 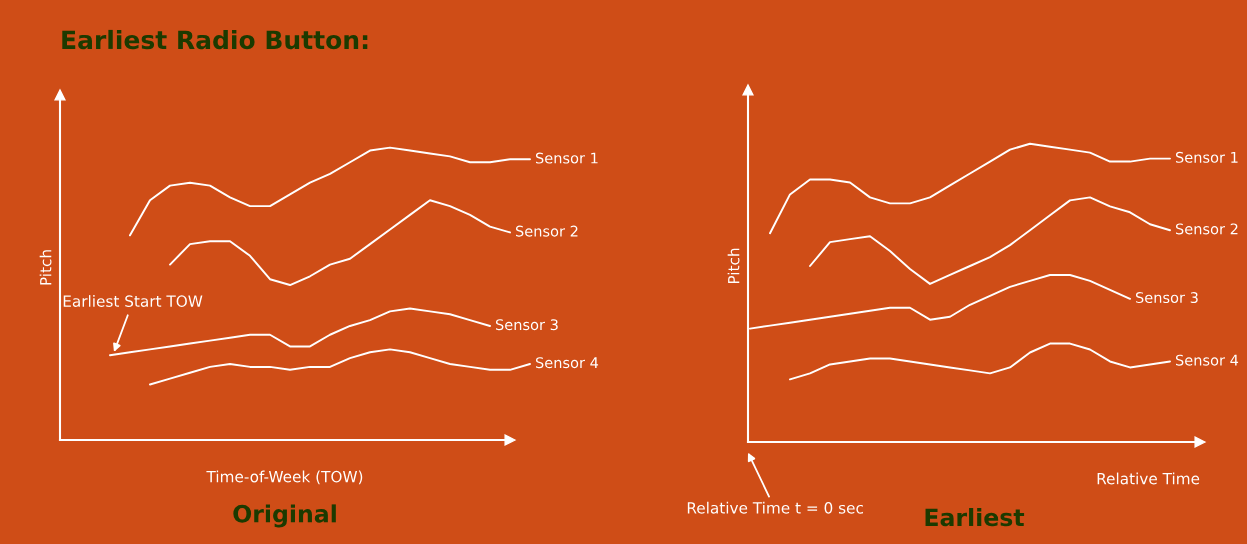 What do you see at coordinates (215, 39) in the screenshot?
I see `chart-title: Earliest Radio Button:` at bounding box center [215, 39].